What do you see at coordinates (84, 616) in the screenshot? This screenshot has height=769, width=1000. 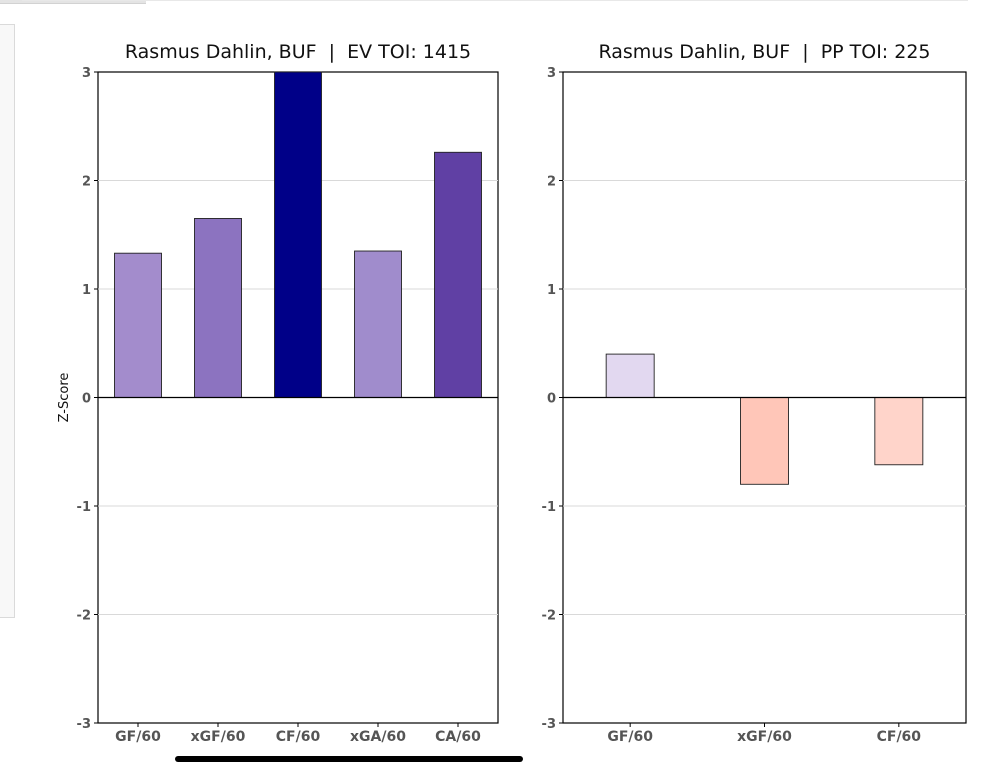 I see `ev-y-tick-label: -2` at bounding box center [84, 616].